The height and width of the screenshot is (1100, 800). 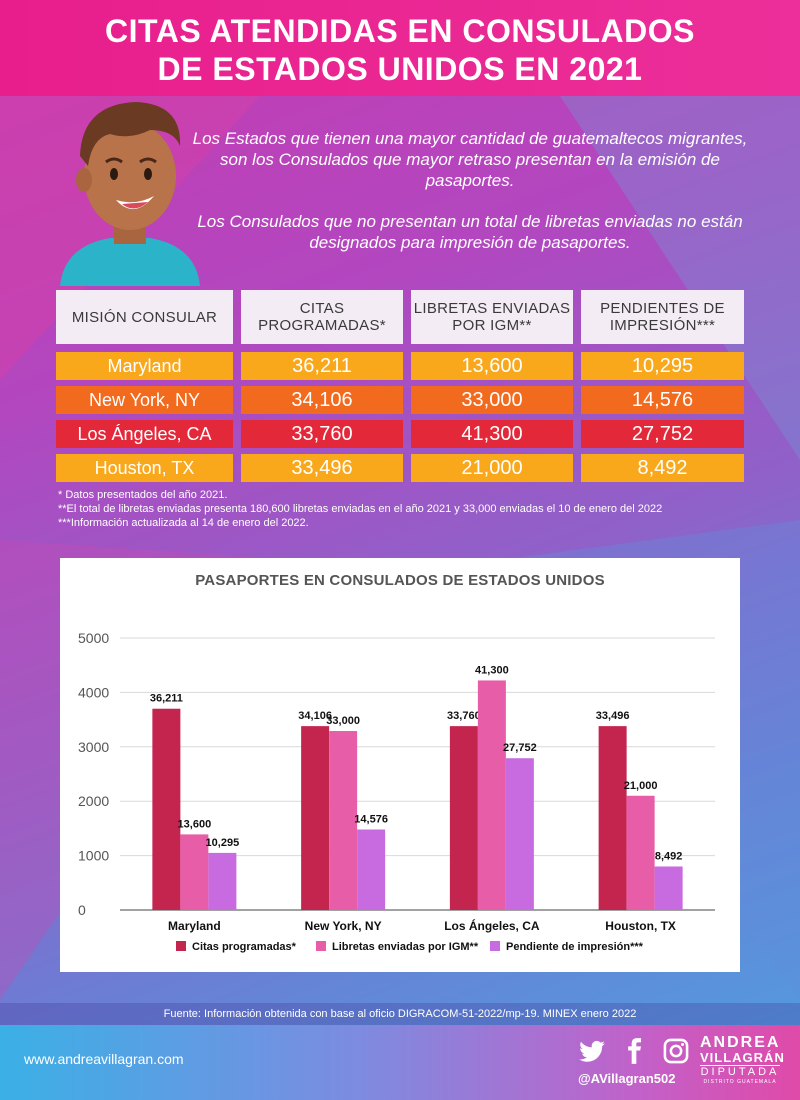 What do you see at coordinates (627, 1078) in the screenshot?
I see `social-handle: @AVillagran502` at bounding box center [627, 1078].